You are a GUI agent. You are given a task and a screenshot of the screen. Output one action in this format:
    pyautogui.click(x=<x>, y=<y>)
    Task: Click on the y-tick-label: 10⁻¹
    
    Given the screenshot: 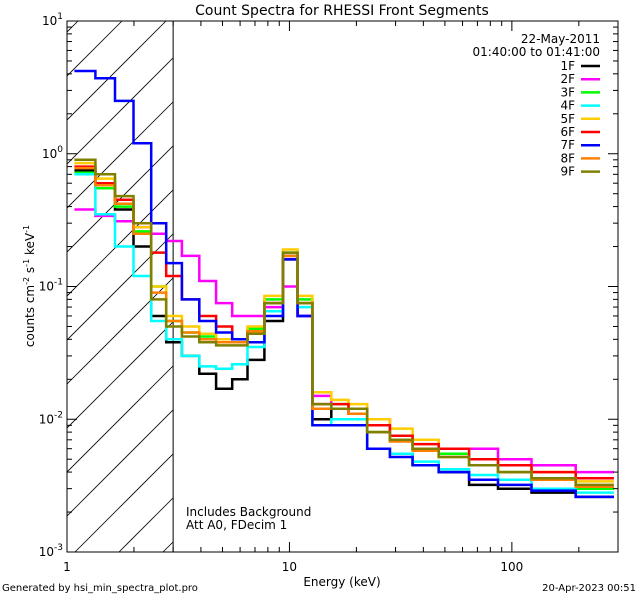 What is the action you would take?
    pyautogui.click(x=51, y=286)
    